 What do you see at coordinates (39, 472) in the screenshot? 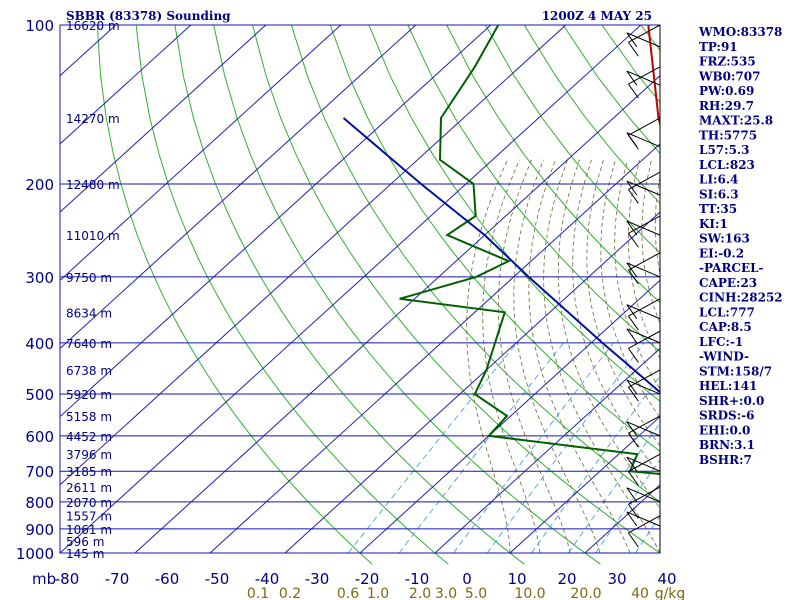
I see `pressure-tick-label: 700` at bounding box center [39, 472].